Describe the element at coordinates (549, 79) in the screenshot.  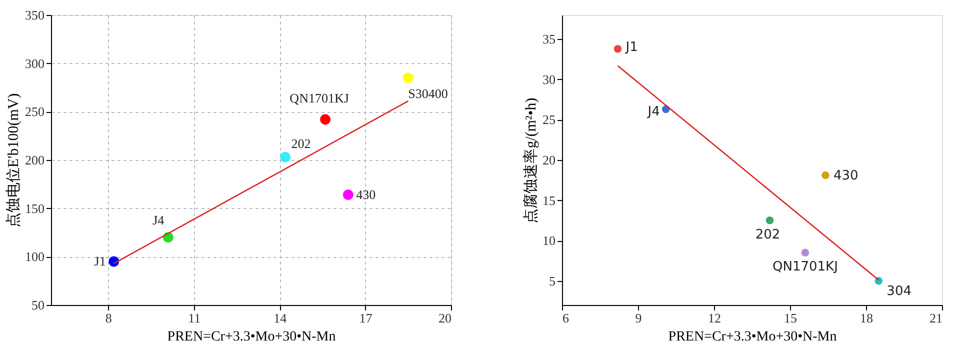
I see `y-tick-label: 30` at that location.